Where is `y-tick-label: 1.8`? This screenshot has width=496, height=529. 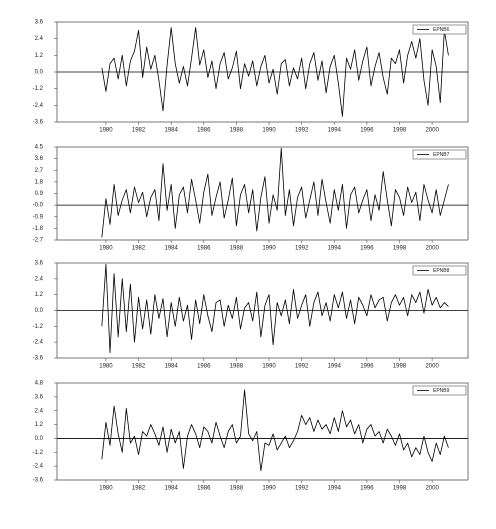
y-tick-label: 1.8 is located at coordinates (39, 182).